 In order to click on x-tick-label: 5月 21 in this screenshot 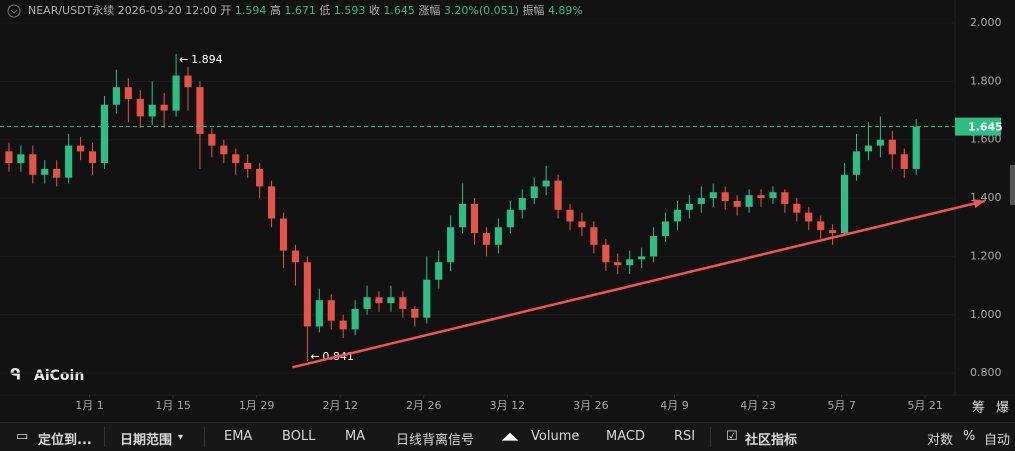, I will do `click(925, 405)`.